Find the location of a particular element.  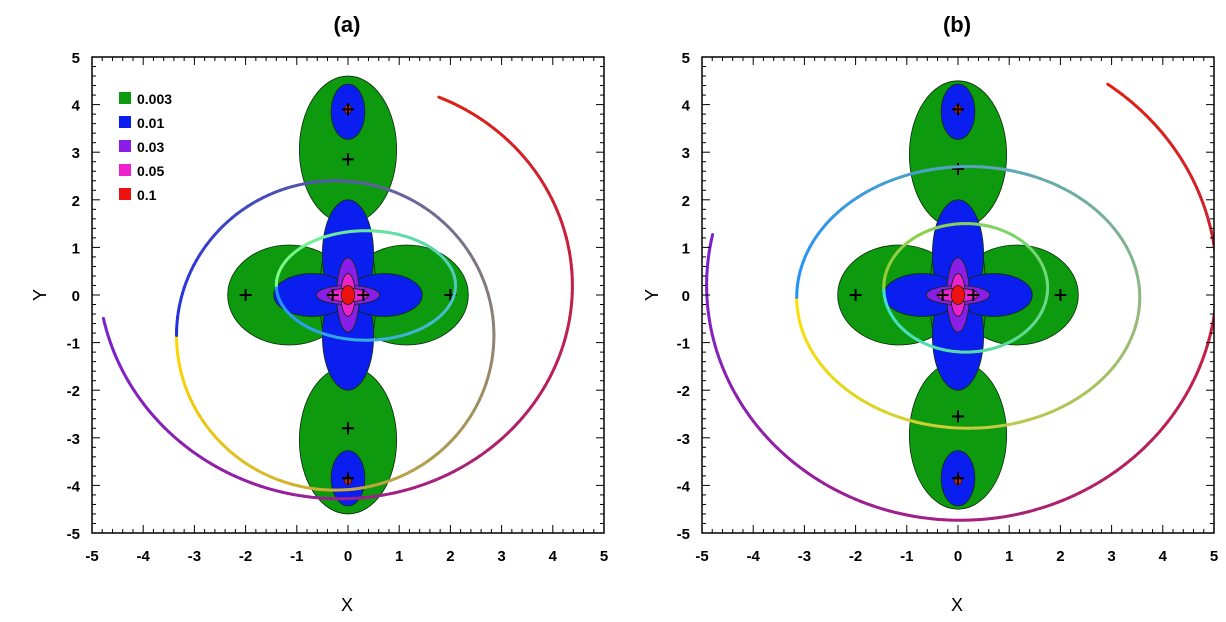

legend-label: 0.003 is located at coordinates (154, 99).